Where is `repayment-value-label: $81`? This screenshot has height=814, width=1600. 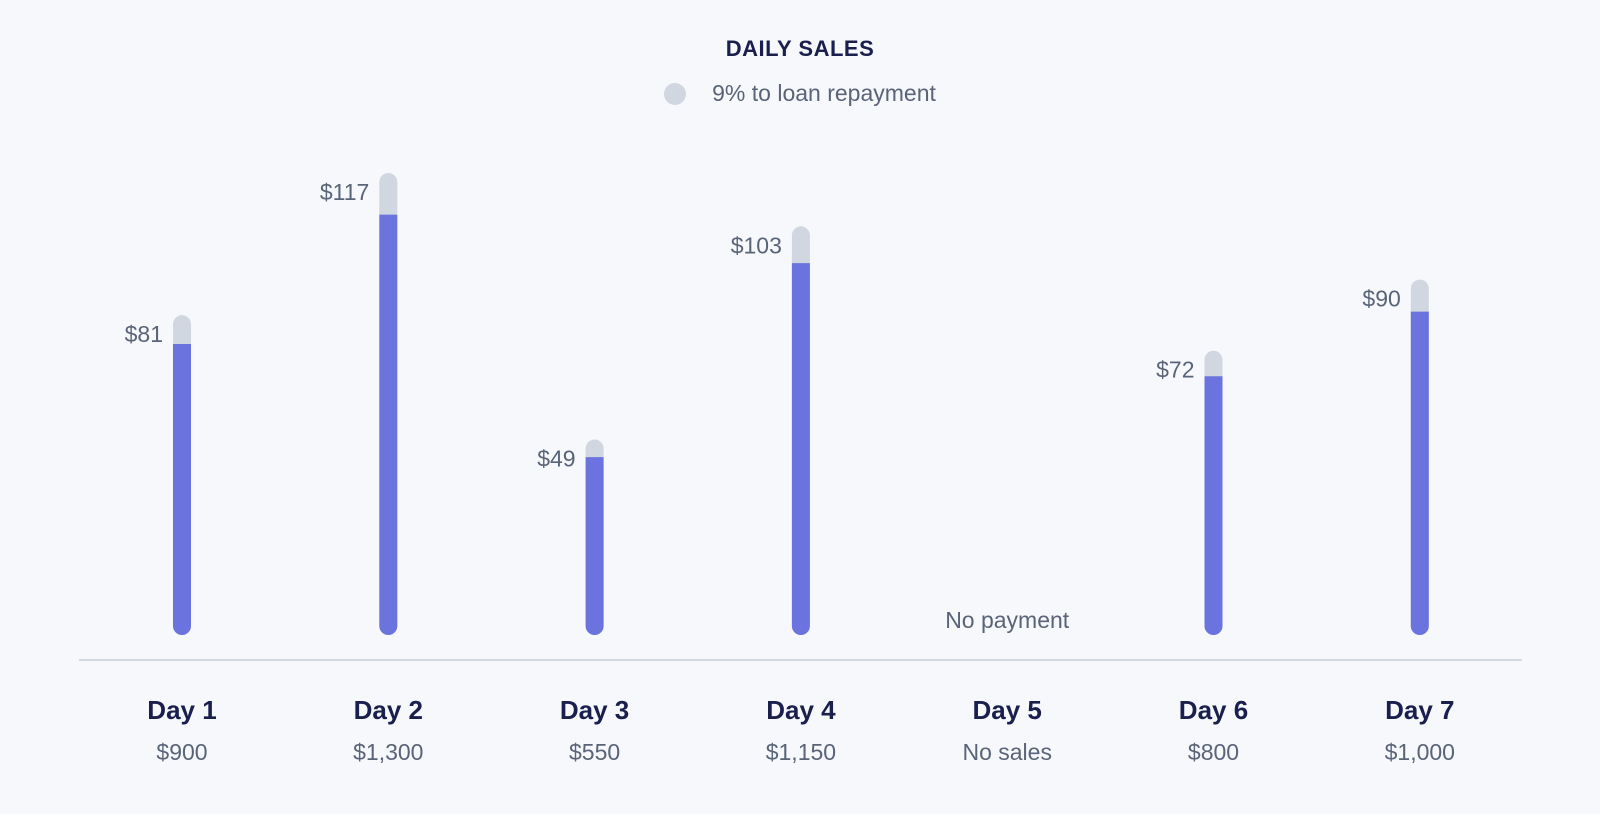
repayment-value-label: $81 is located at coordinates (144, 334).